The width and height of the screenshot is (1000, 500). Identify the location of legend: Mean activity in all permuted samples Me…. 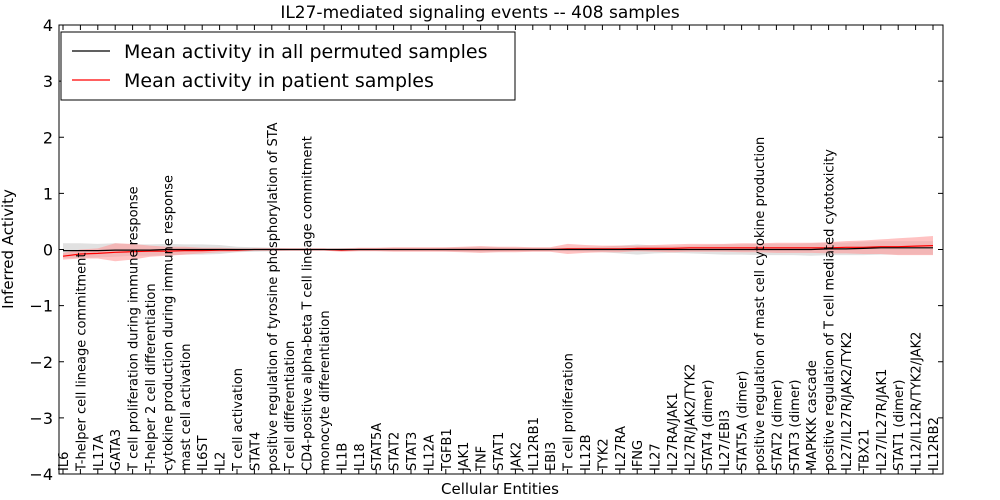
(288, 66).